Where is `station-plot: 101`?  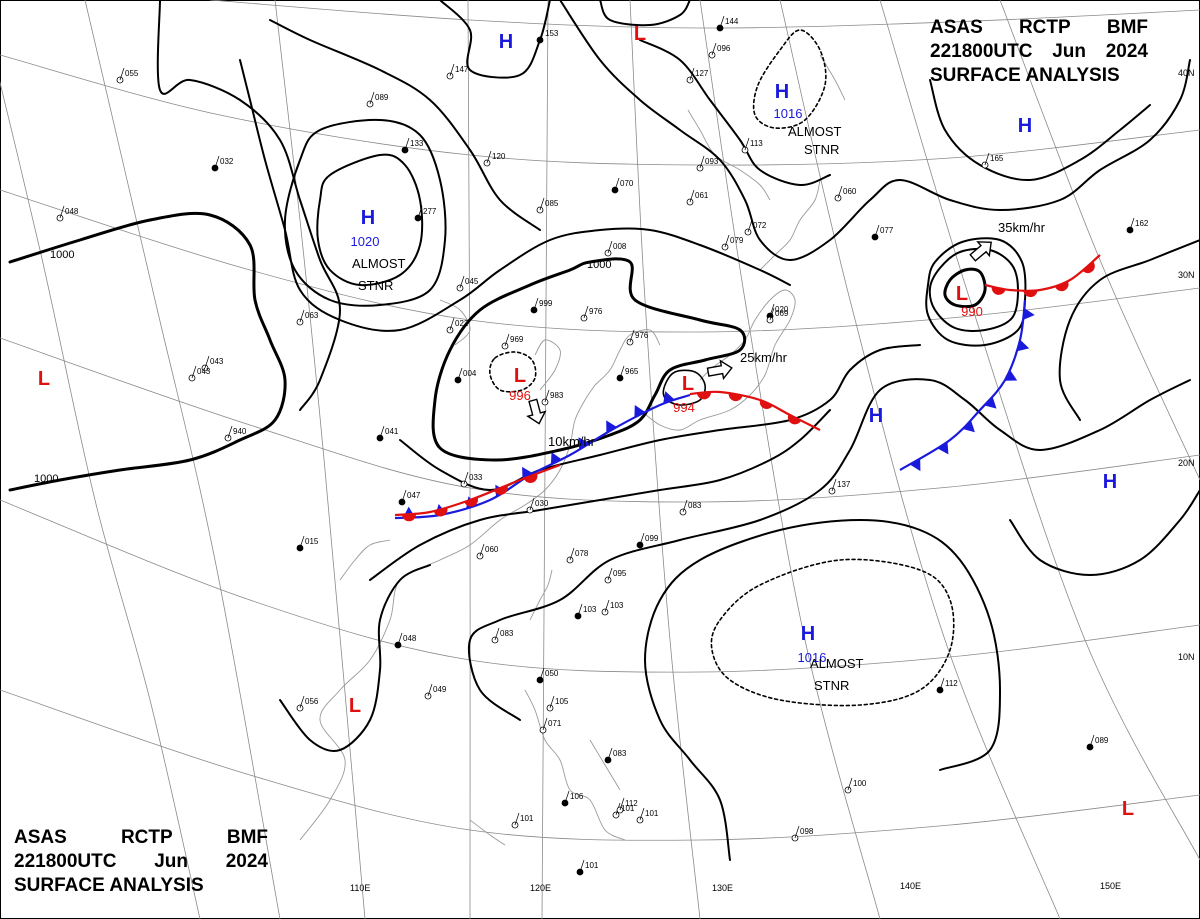 station-plot: 101 is located at coordinates (522, 820).